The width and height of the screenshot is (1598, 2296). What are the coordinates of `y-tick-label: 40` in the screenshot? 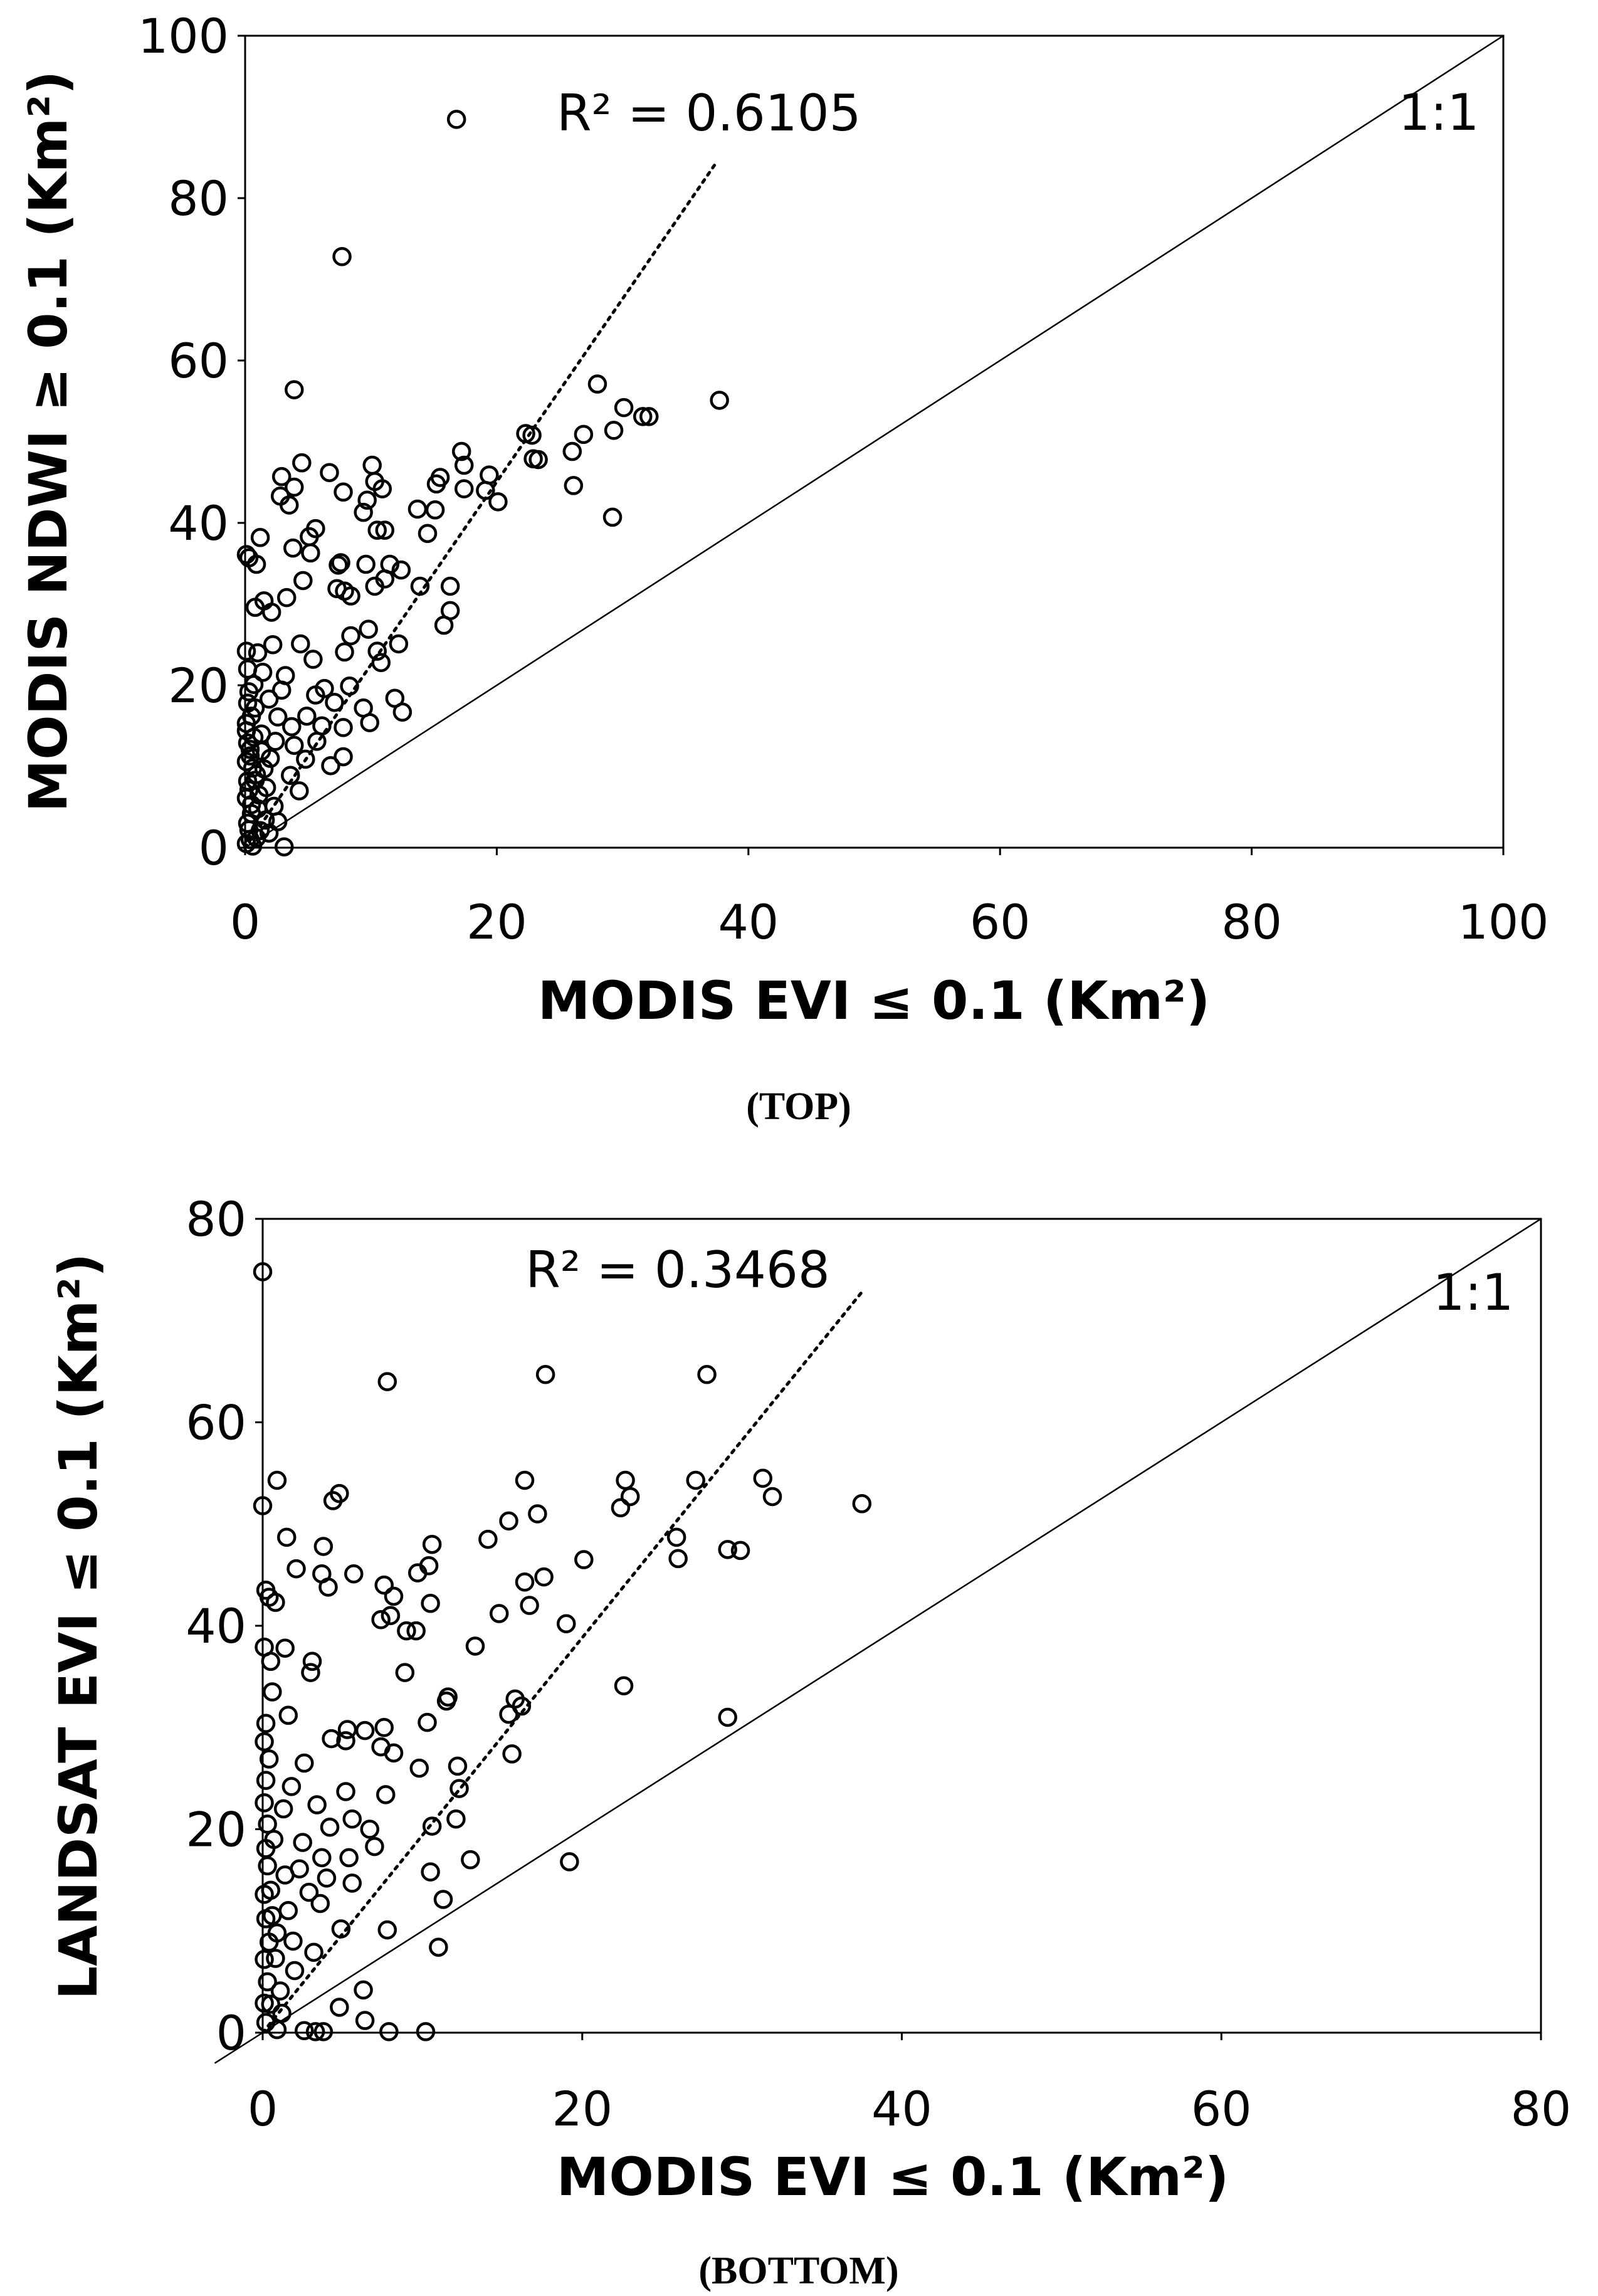 It's located at (198, 523).